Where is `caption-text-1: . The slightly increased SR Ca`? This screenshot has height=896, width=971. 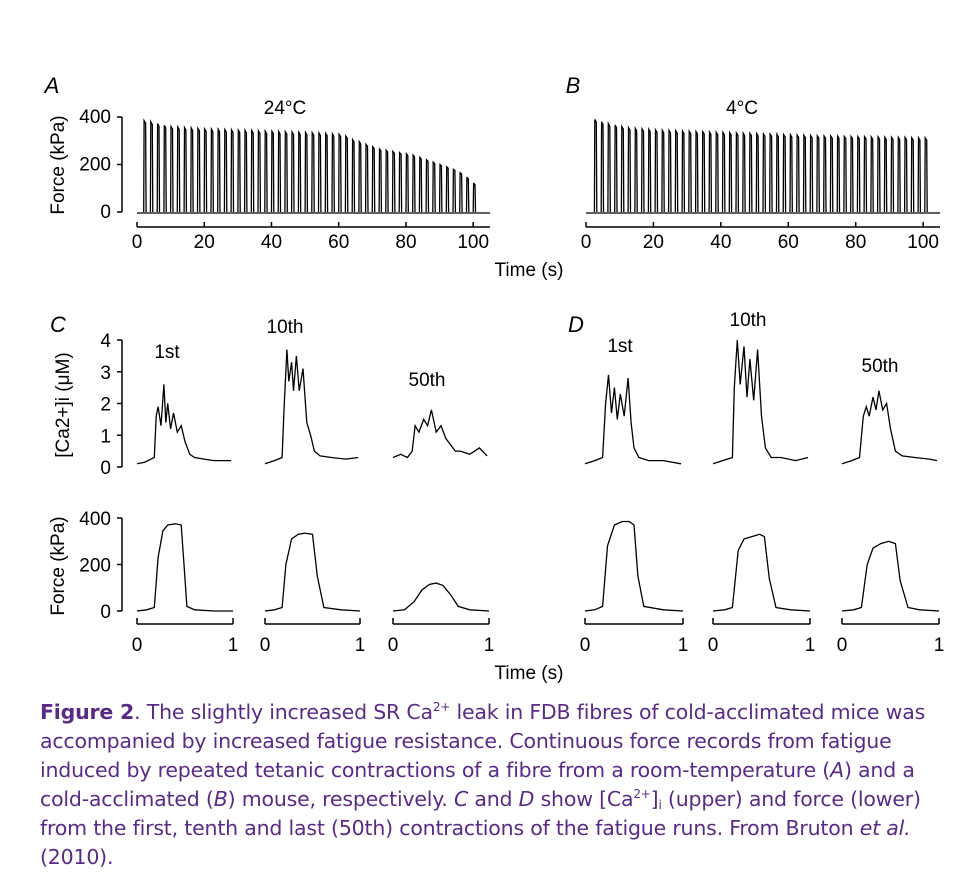
caption-text-1: . The slightly increased SR Ca is located at coordinates (283, 712).